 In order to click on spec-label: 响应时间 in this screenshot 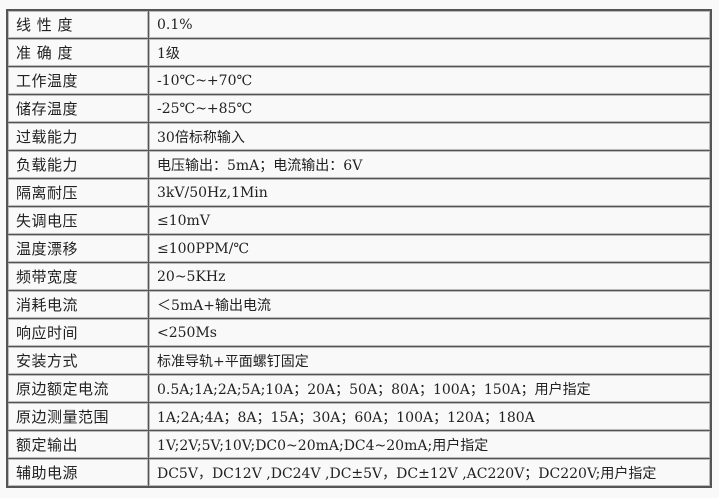, I will do `click(77, 332)`.